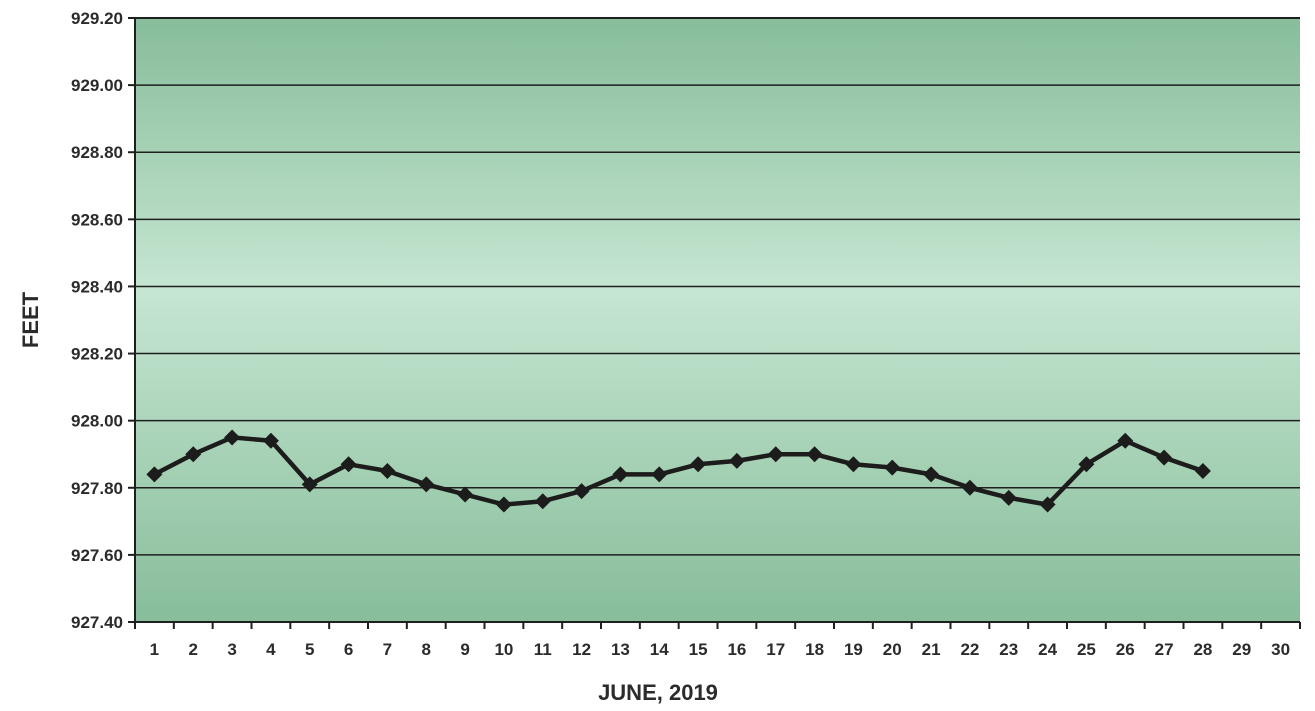 The height and width of the screenshot is (711, 1315). What do you see at coordinates (1086, 649) in the screenshot?
I see `x-tick-label: 25` at bounding box center [1086, 649].